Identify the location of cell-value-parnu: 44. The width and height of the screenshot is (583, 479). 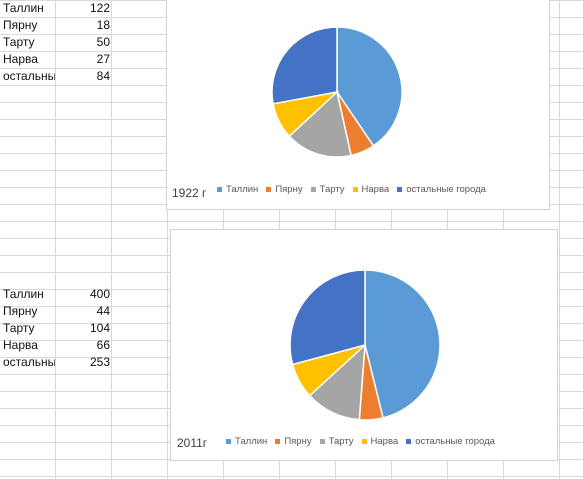
(103, 311).